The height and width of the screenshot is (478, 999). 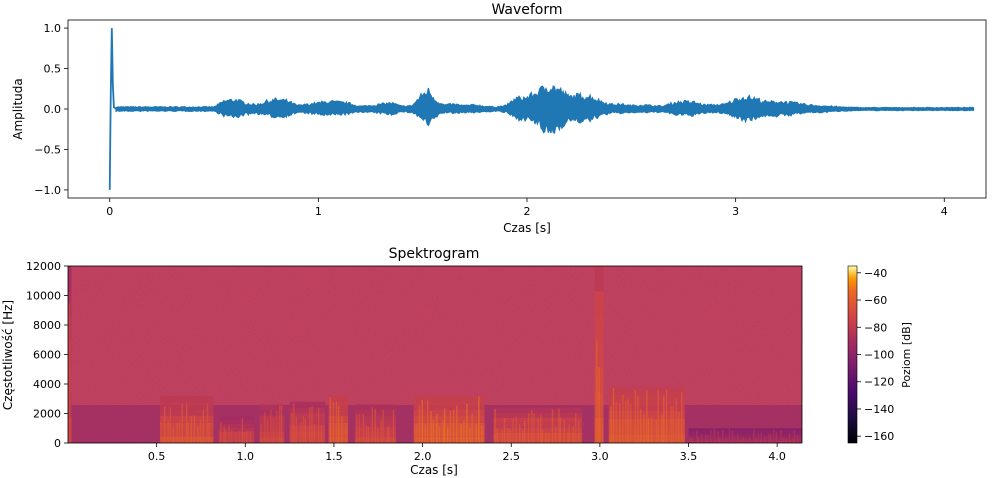 What do you see at coordinates (735, 211) in the screenshot?
I see `waveform-x-tick-label: 3` at bounding box center [735, 211].